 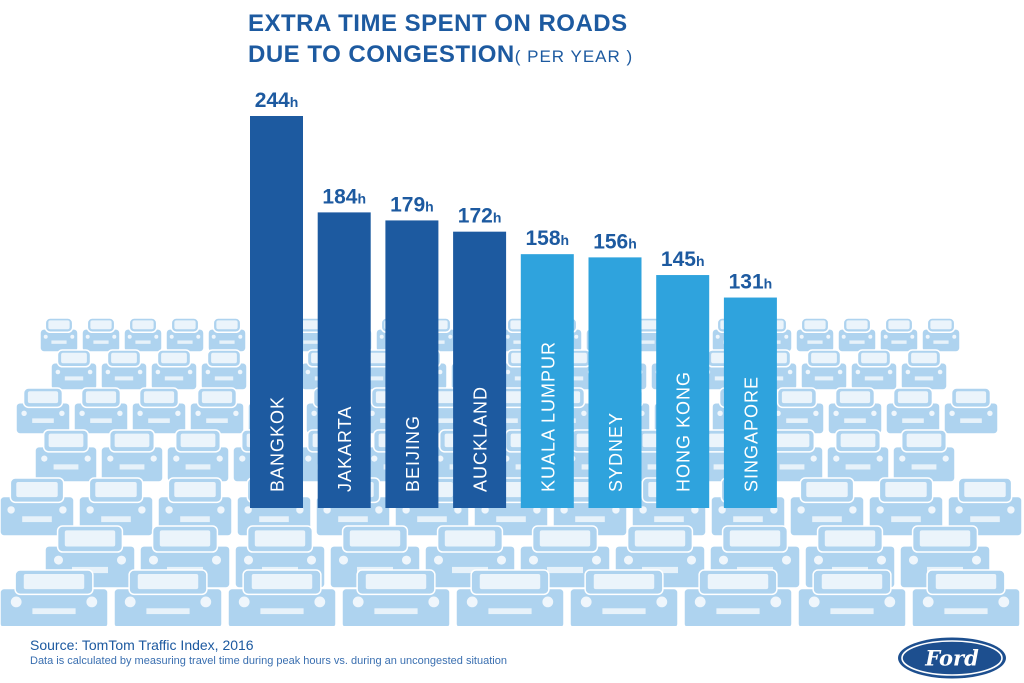 I want to click on value-label: 184h, so click(x=344, y=196).